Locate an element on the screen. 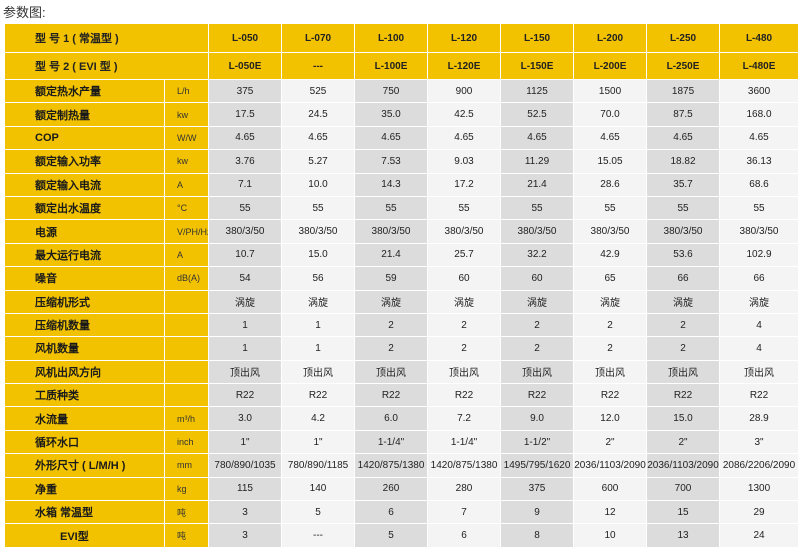  spec-value: 15 is located at coordinates (683, 512).